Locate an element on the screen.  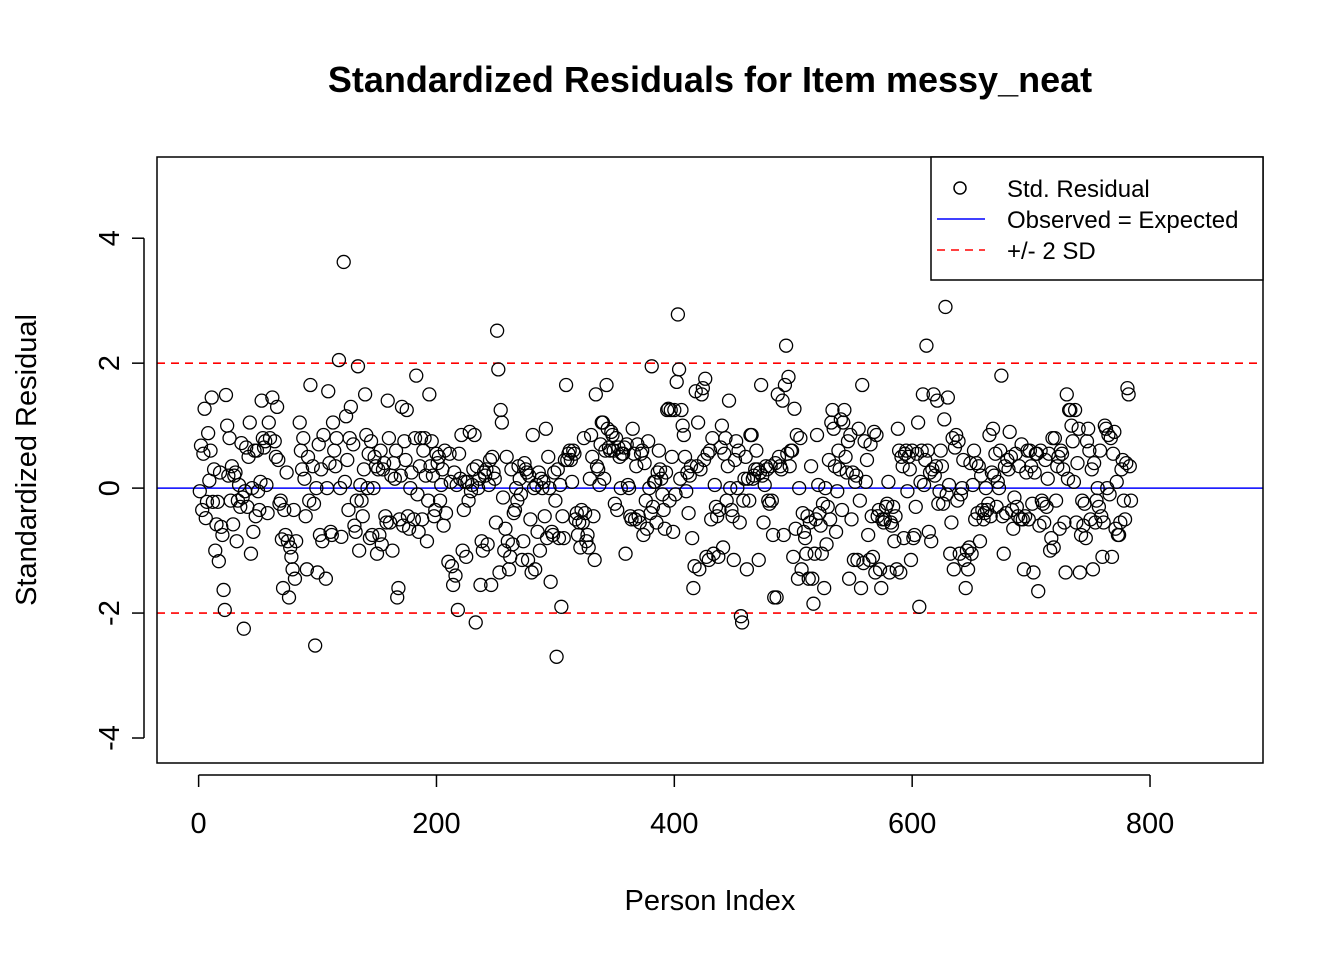
y-tick-label: 0 is located at coordinates (110, 488).